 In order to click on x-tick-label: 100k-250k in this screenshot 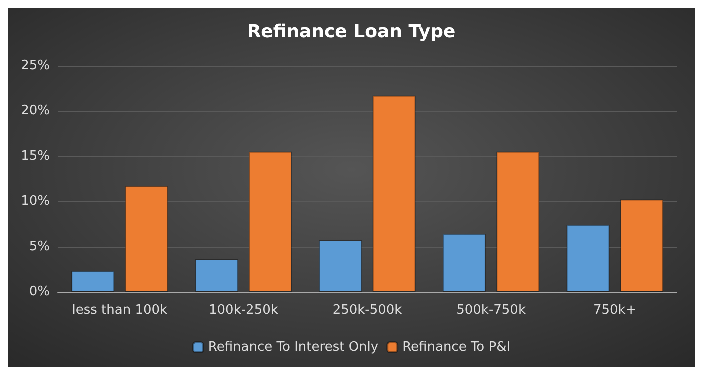, I will do `click(244, 310)`.